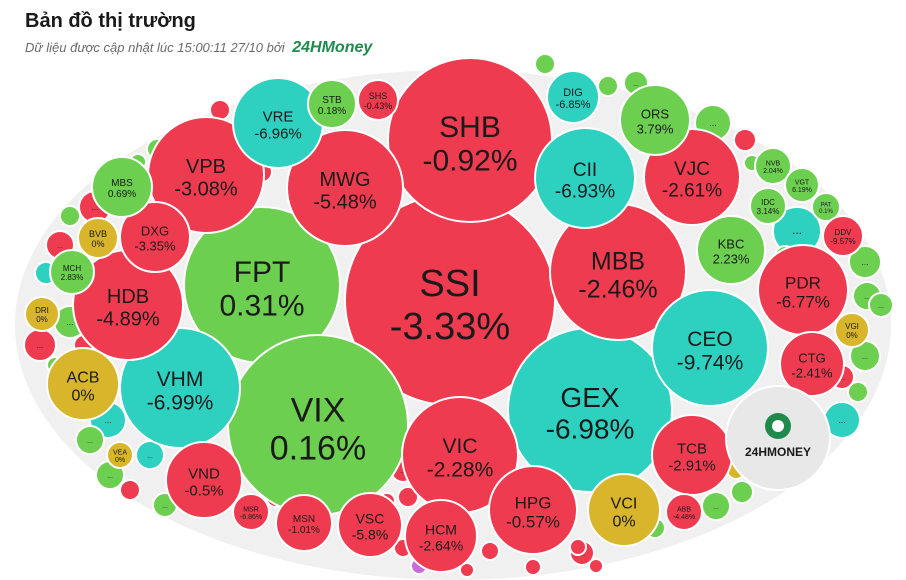 This screenshot has height=580, width=906. I want to click on bubble-abb, so click(684, 512).